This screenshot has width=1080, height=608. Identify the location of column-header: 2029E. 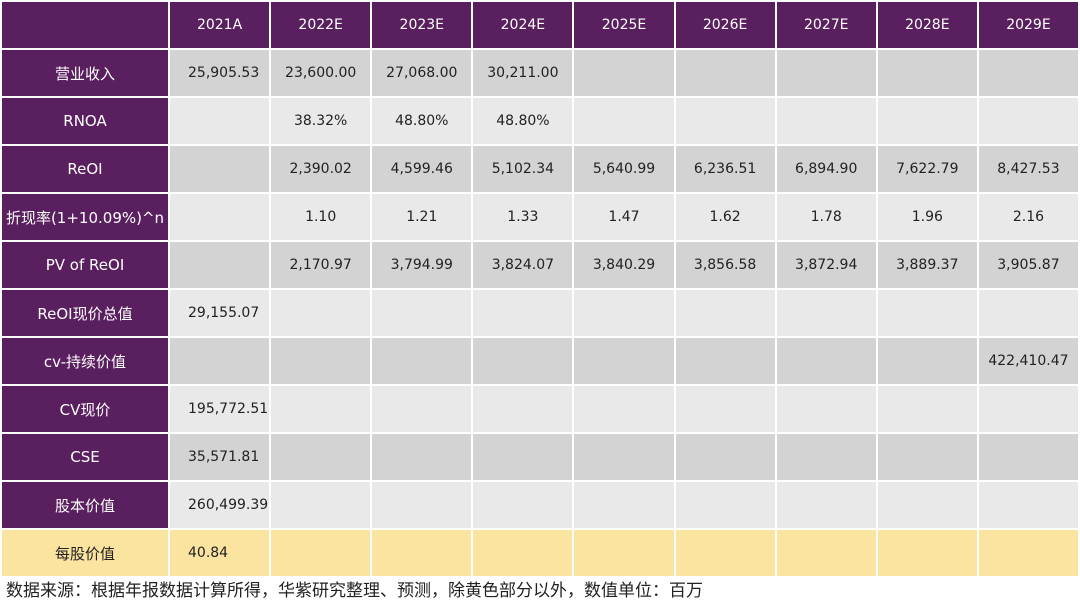
(1028, 25).